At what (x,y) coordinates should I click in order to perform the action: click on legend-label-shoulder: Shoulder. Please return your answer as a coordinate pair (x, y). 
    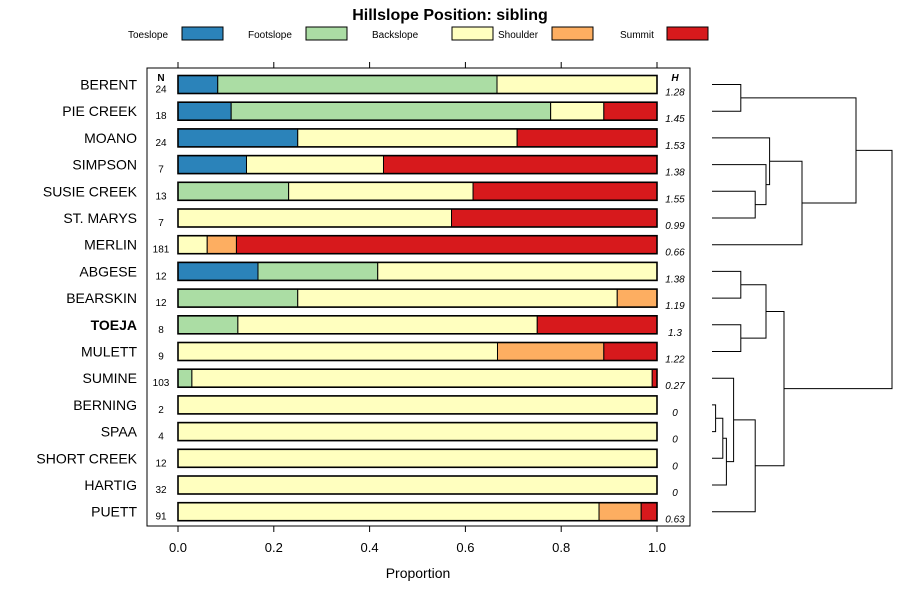
    Looking at the image, I should click on (518, 35).